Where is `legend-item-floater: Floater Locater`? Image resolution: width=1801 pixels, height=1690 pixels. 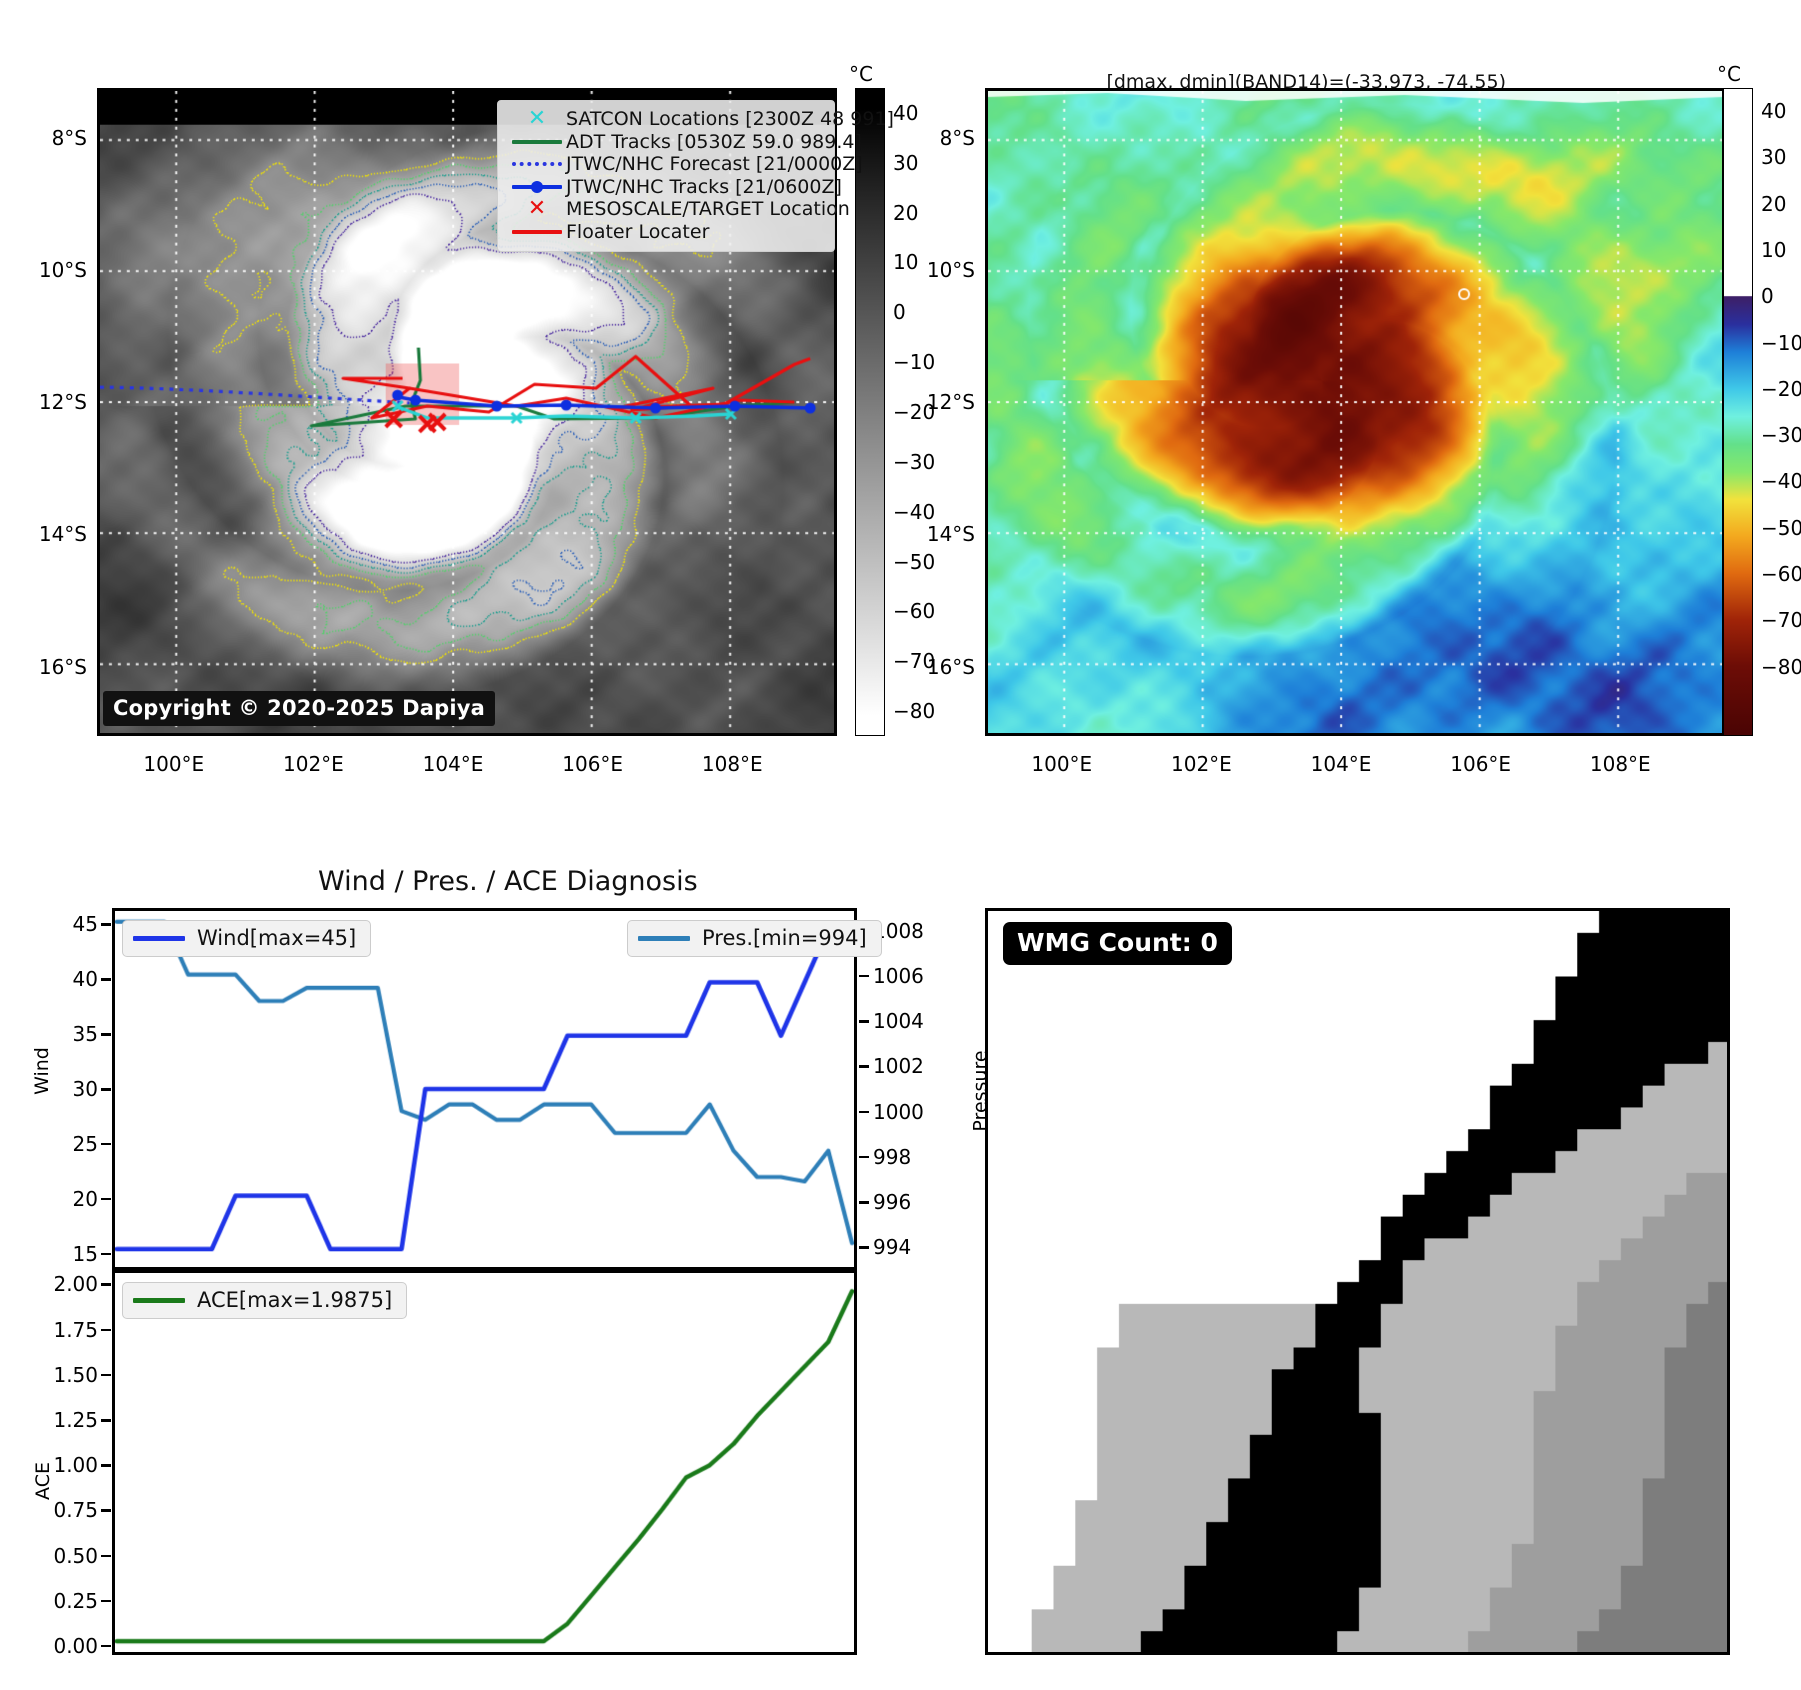
legend-item-floater: Floater Locater is located at coordinates (666, 232).